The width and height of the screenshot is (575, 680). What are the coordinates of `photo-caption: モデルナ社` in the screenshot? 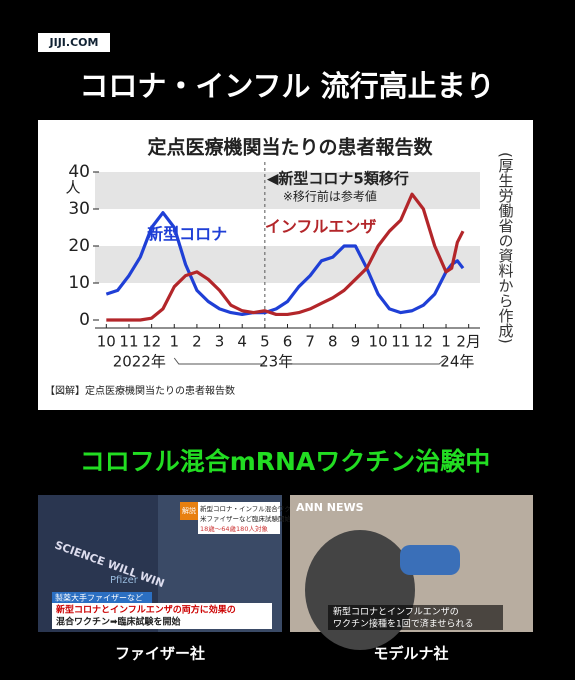 It's located at (410, 654).